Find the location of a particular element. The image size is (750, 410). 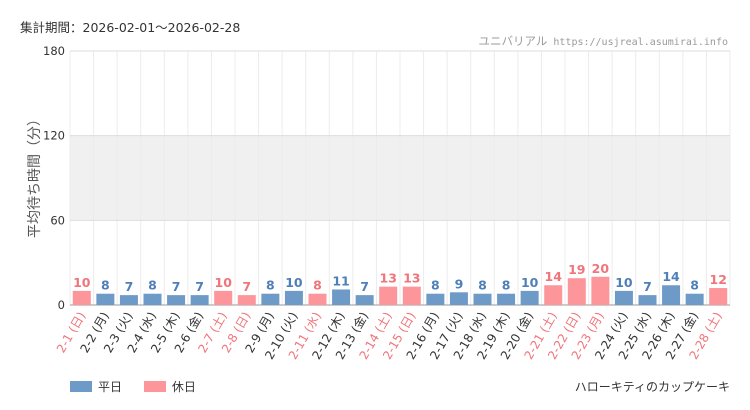

site-credit: ユニバリアル https://usjreal.asumirai.info is located at coordinates (604, 41).